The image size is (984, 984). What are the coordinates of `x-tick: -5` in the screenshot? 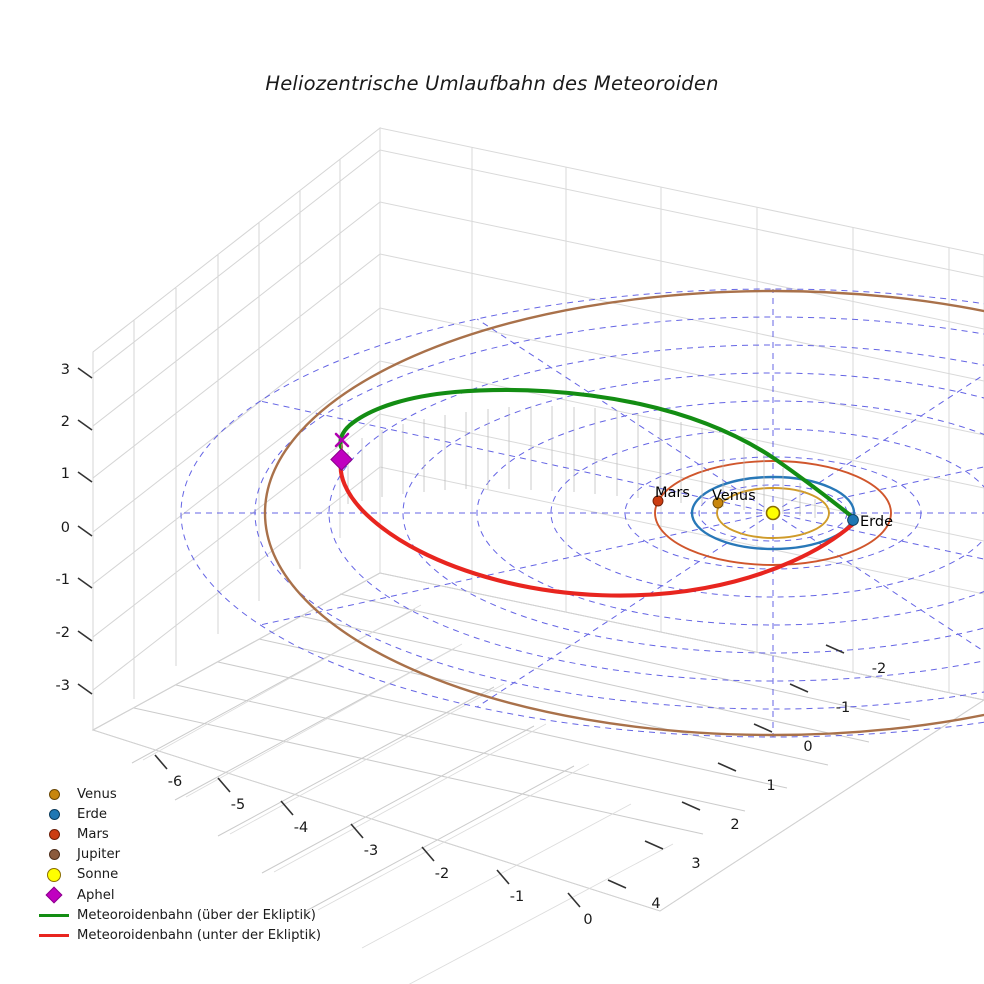 It's located at (238, 805).